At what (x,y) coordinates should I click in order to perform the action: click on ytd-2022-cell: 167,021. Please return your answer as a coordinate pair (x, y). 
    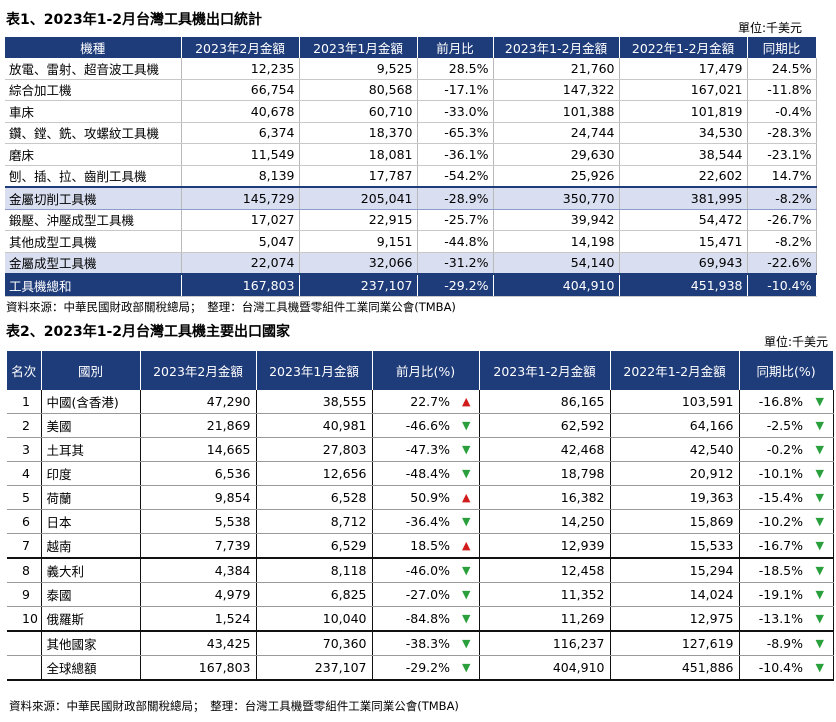
    Looking at the image, I should click on (683, 90).